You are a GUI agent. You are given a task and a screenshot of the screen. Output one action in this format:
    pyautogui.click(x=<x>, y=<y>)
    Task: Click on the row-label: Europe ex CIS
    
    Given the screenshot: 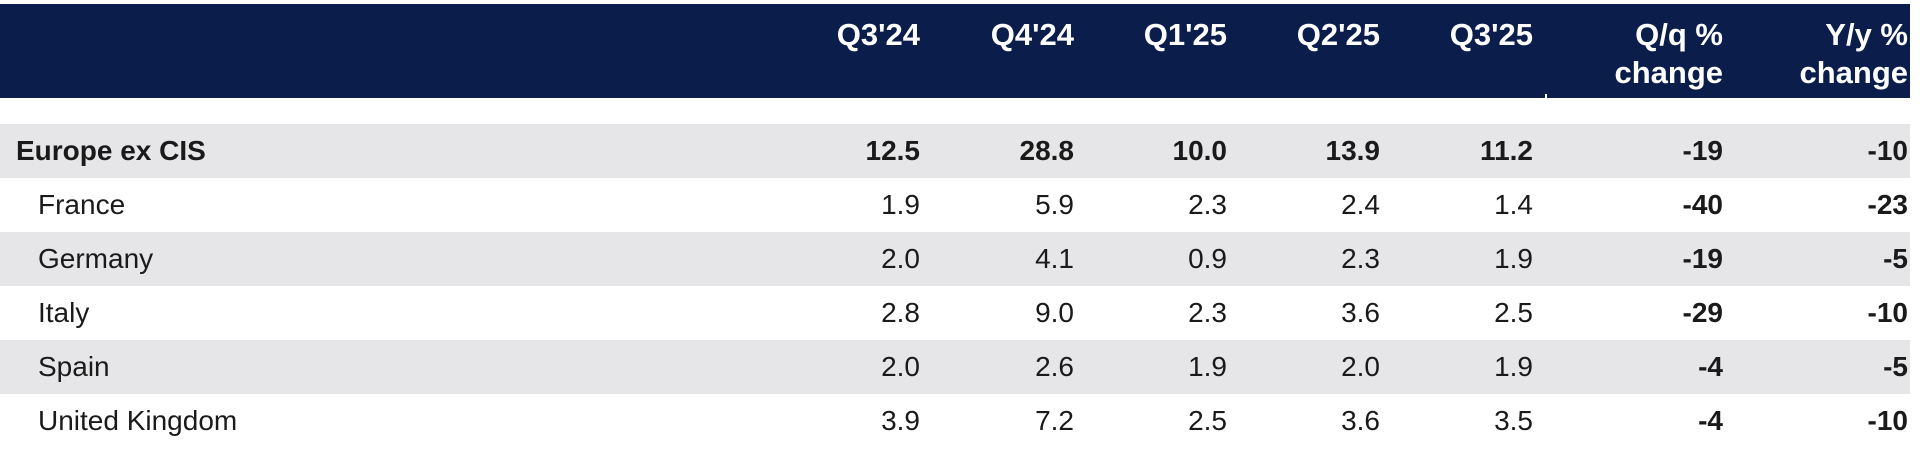 What is the action you would take?
    pyautogui.click(x=111, y=150)
    